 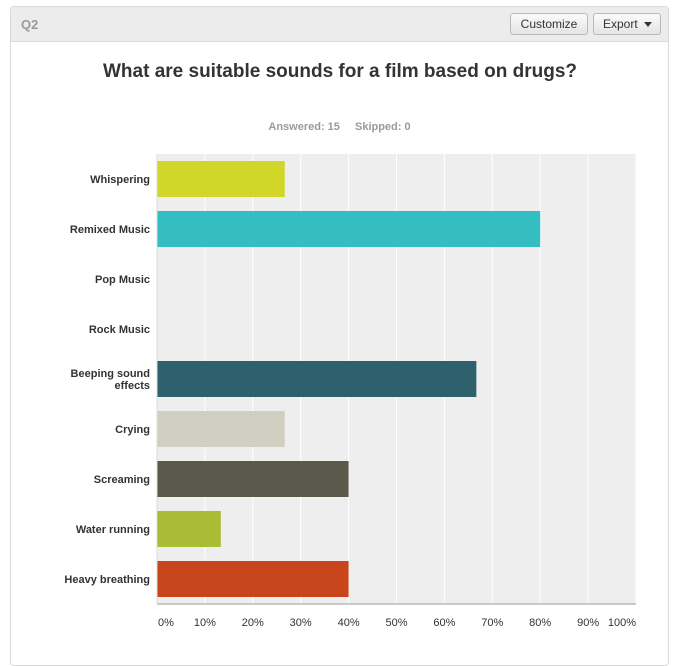 I want to click on x-tick-label: 80%, so click(x=540, y=623).